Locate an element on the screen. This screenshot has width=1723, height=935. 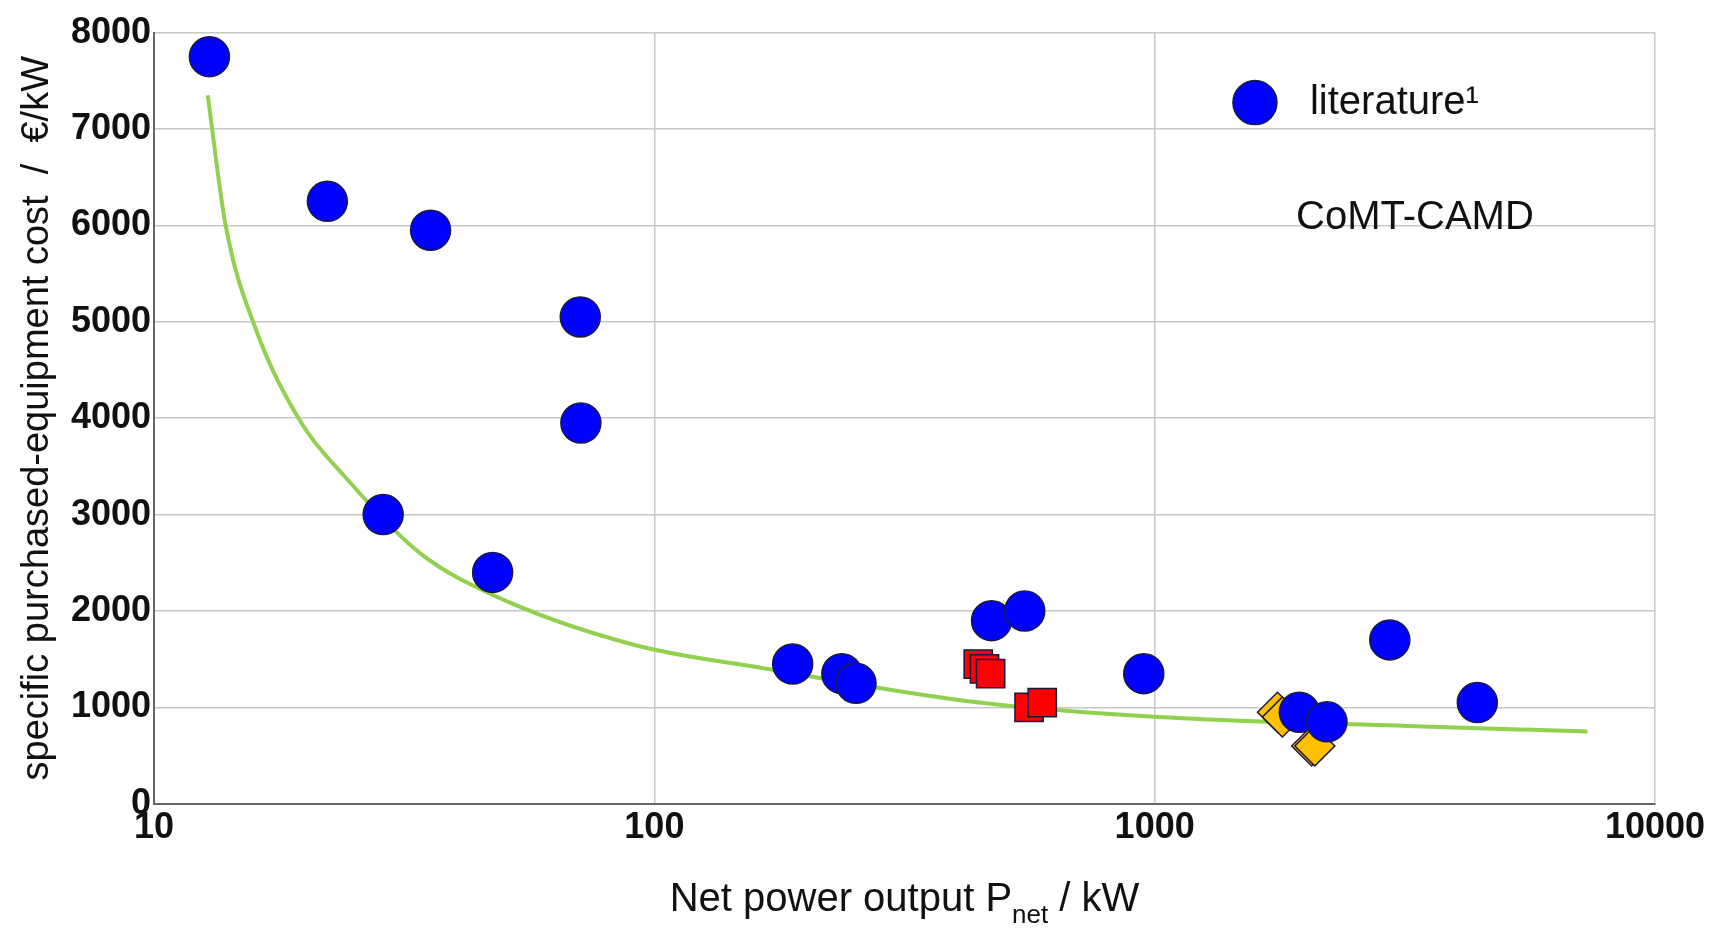
y-tick-label: 4000 is located at coordinates (111, 416).